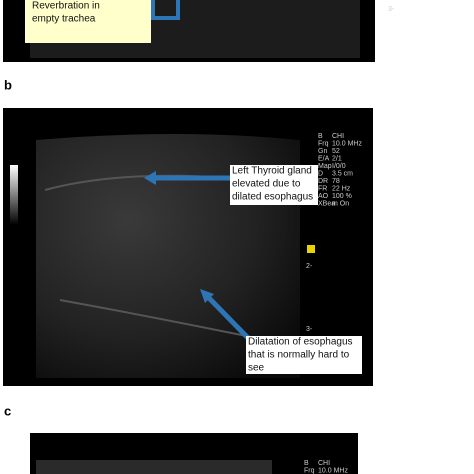 Image resolution: width=474 pixels, height=474 pixels. I want to click on setting-value: m On, so click(340, 203).